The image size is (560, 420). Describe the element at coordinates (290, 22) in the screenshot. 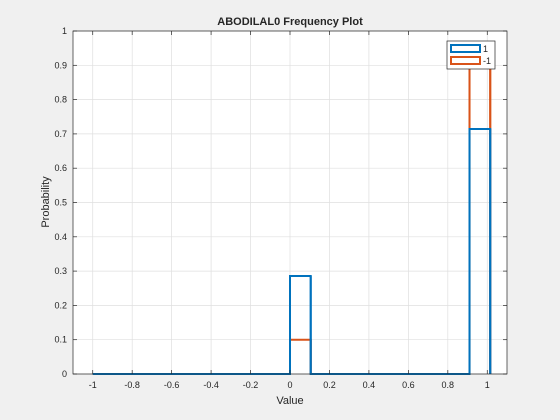

I see `chart-title: ABODILAL0 Frequency Plot` at that location.